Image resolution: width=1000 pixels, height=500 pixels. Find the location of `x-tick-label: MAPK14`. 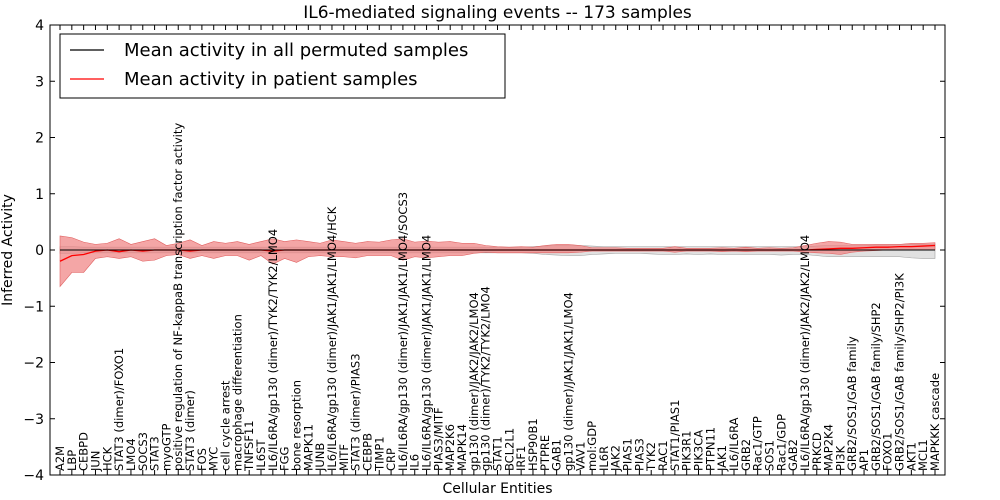

x-tick-label: MAPK14 is located at coordinates (462, 447).